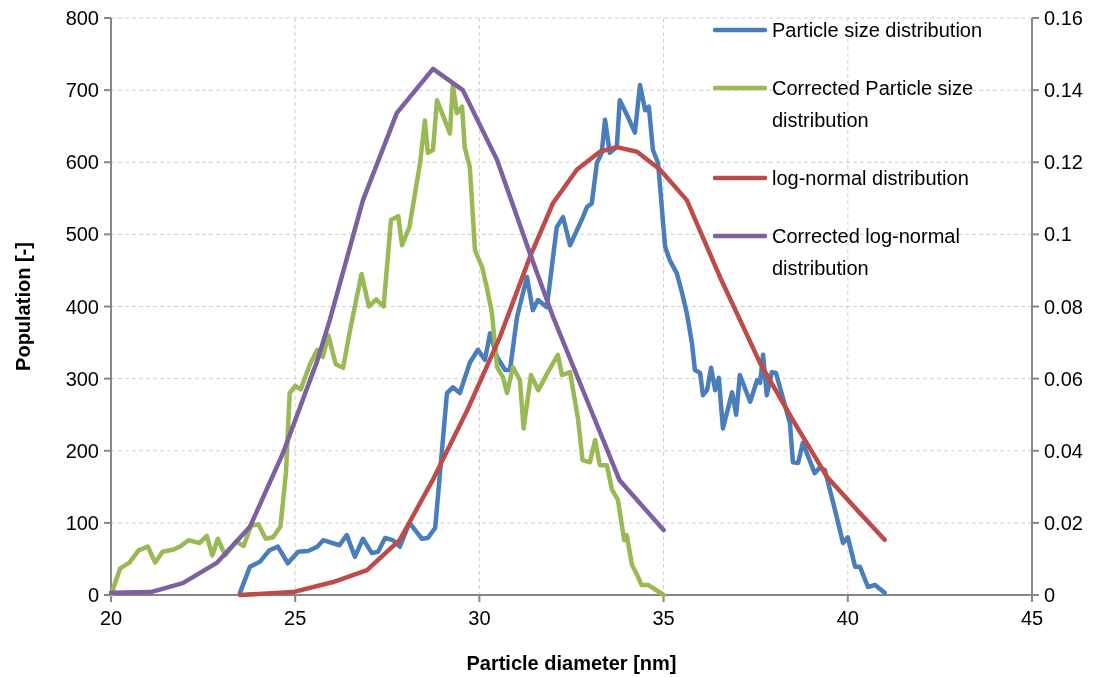  I want to click on y2-tick-label: 0, so click(1050, 595).